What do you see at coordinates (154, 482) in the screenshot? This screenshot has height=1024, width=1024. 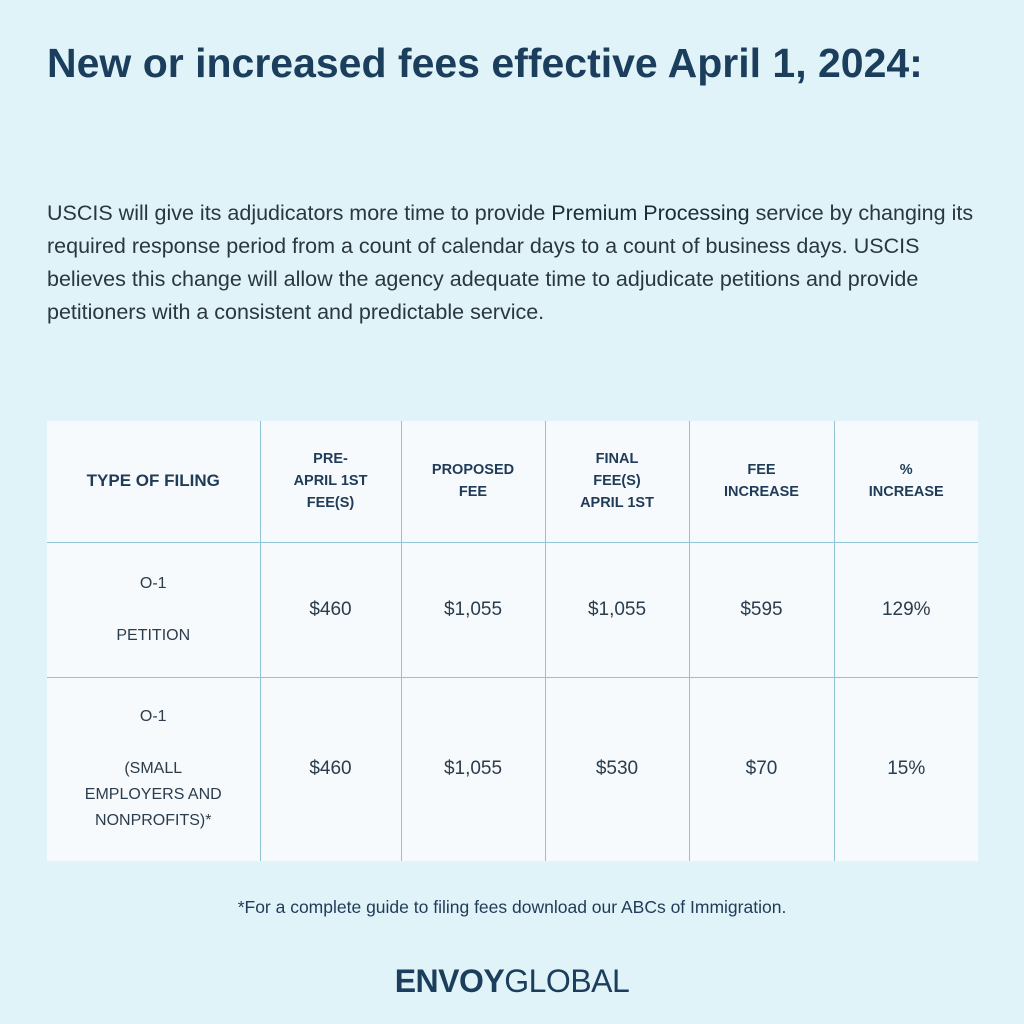 I see `header-type-of-filing: TYPE OF FILING` at bounding box center [154, 482].